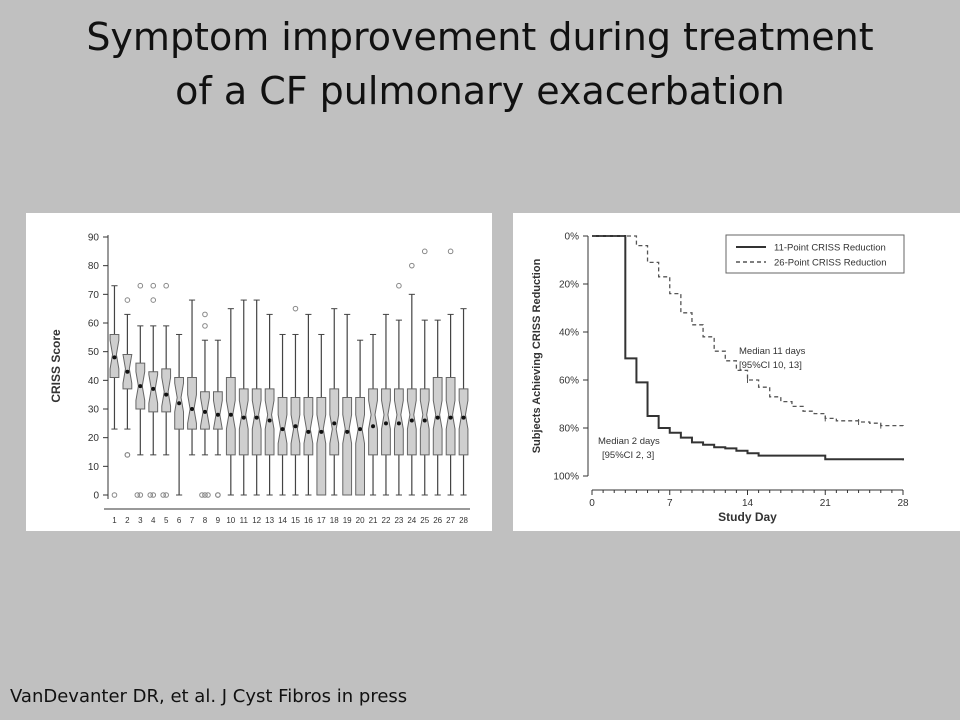 This screenshot has width=960, height=720. Describe the element at coordinates (94, 438) in the screenshot. I see `y-tick-label: 20` at that location.